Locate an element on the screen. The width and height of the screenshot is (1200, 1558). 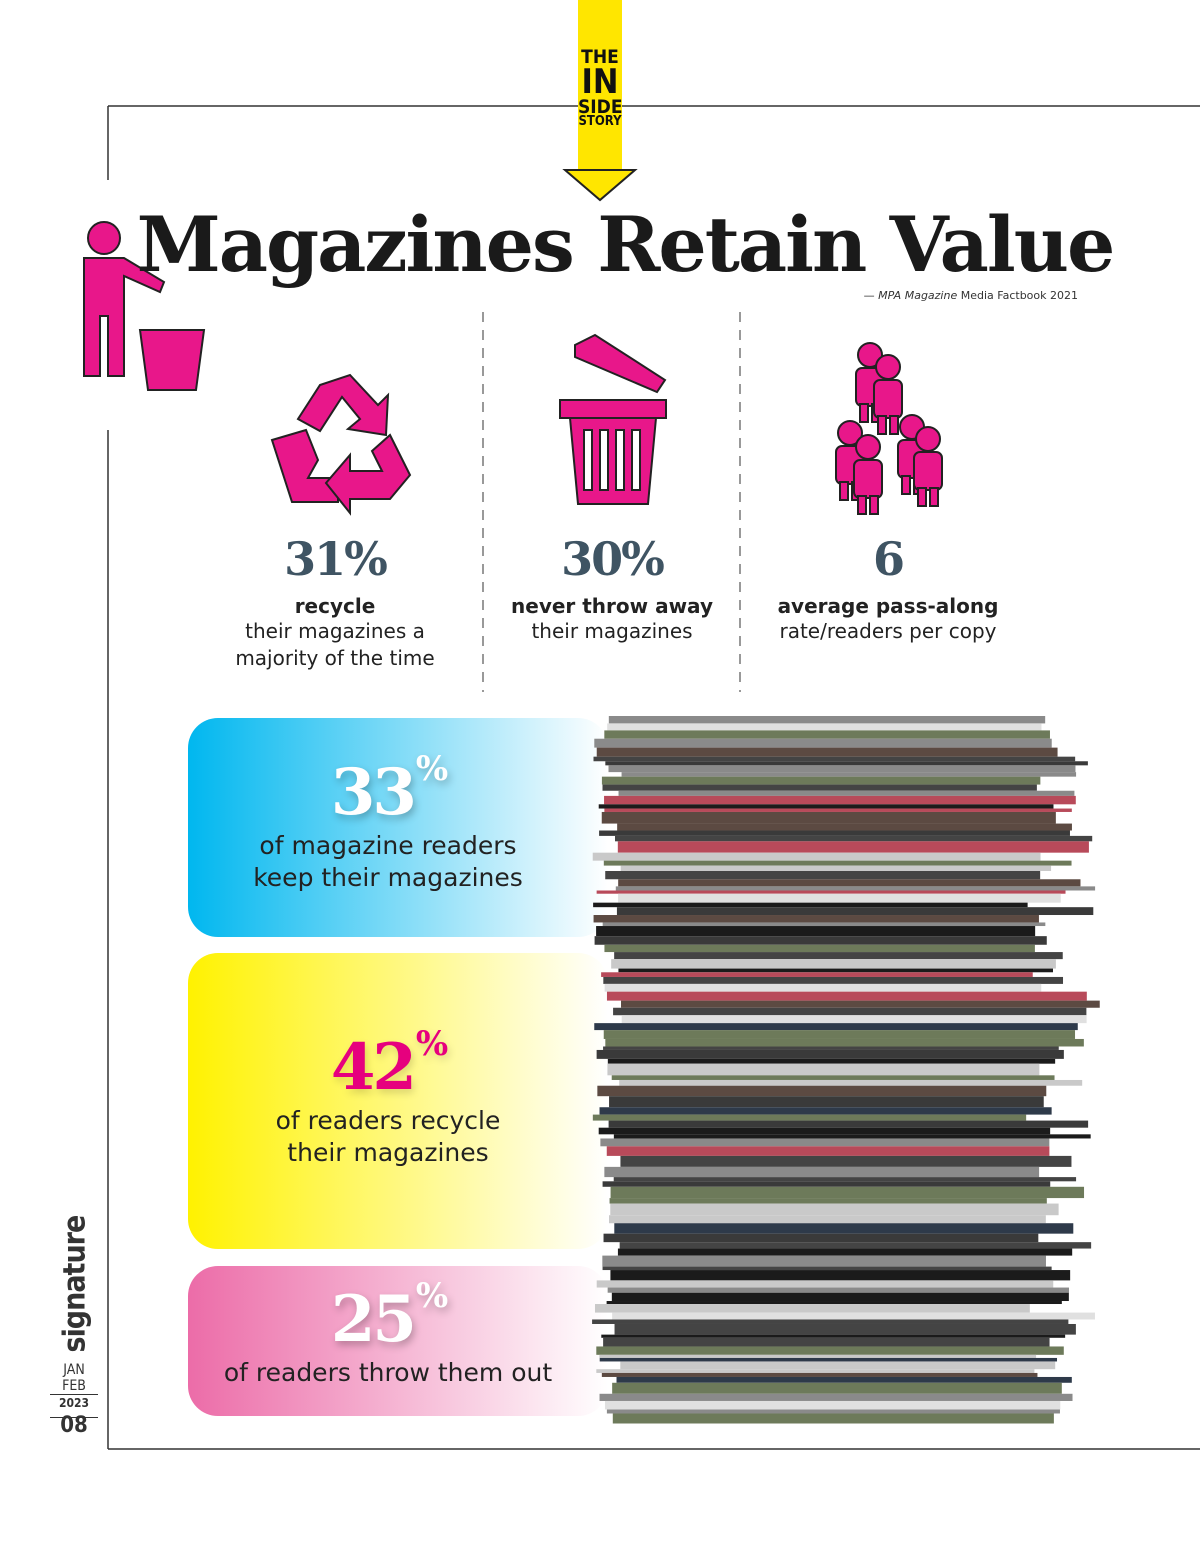
sidebar-month: JAN is located at coordinates (74, 1370).